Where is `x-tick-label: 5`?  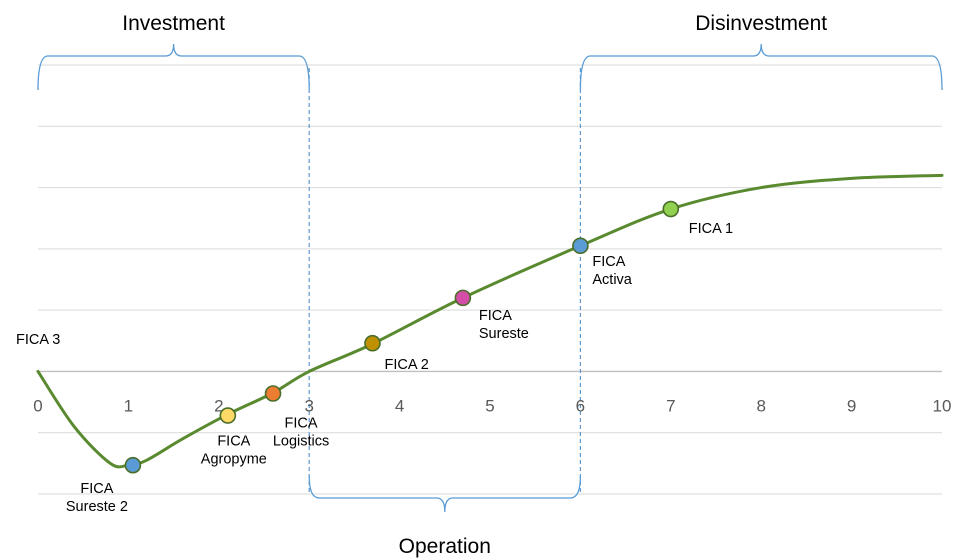 x-tick-label: 5 is located at coordinates (489, 405).